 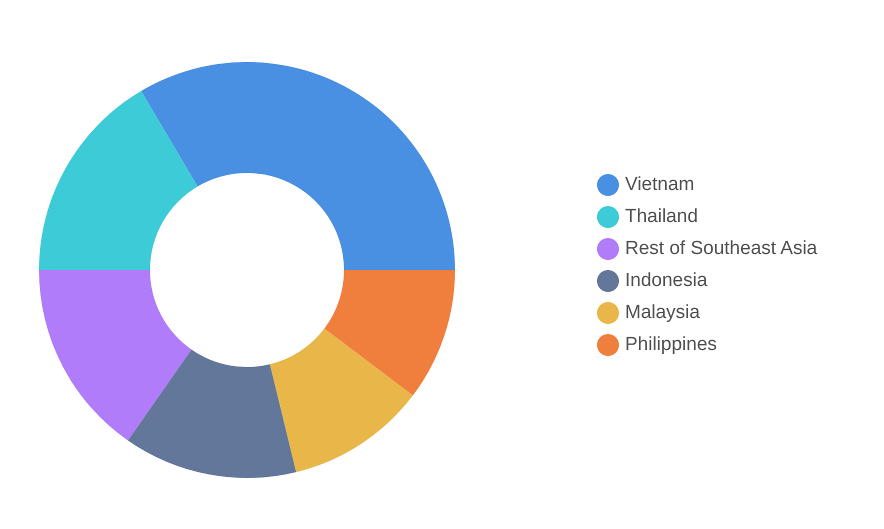 I want to click on legend-label: Philippines, so click(x=671, y=345).